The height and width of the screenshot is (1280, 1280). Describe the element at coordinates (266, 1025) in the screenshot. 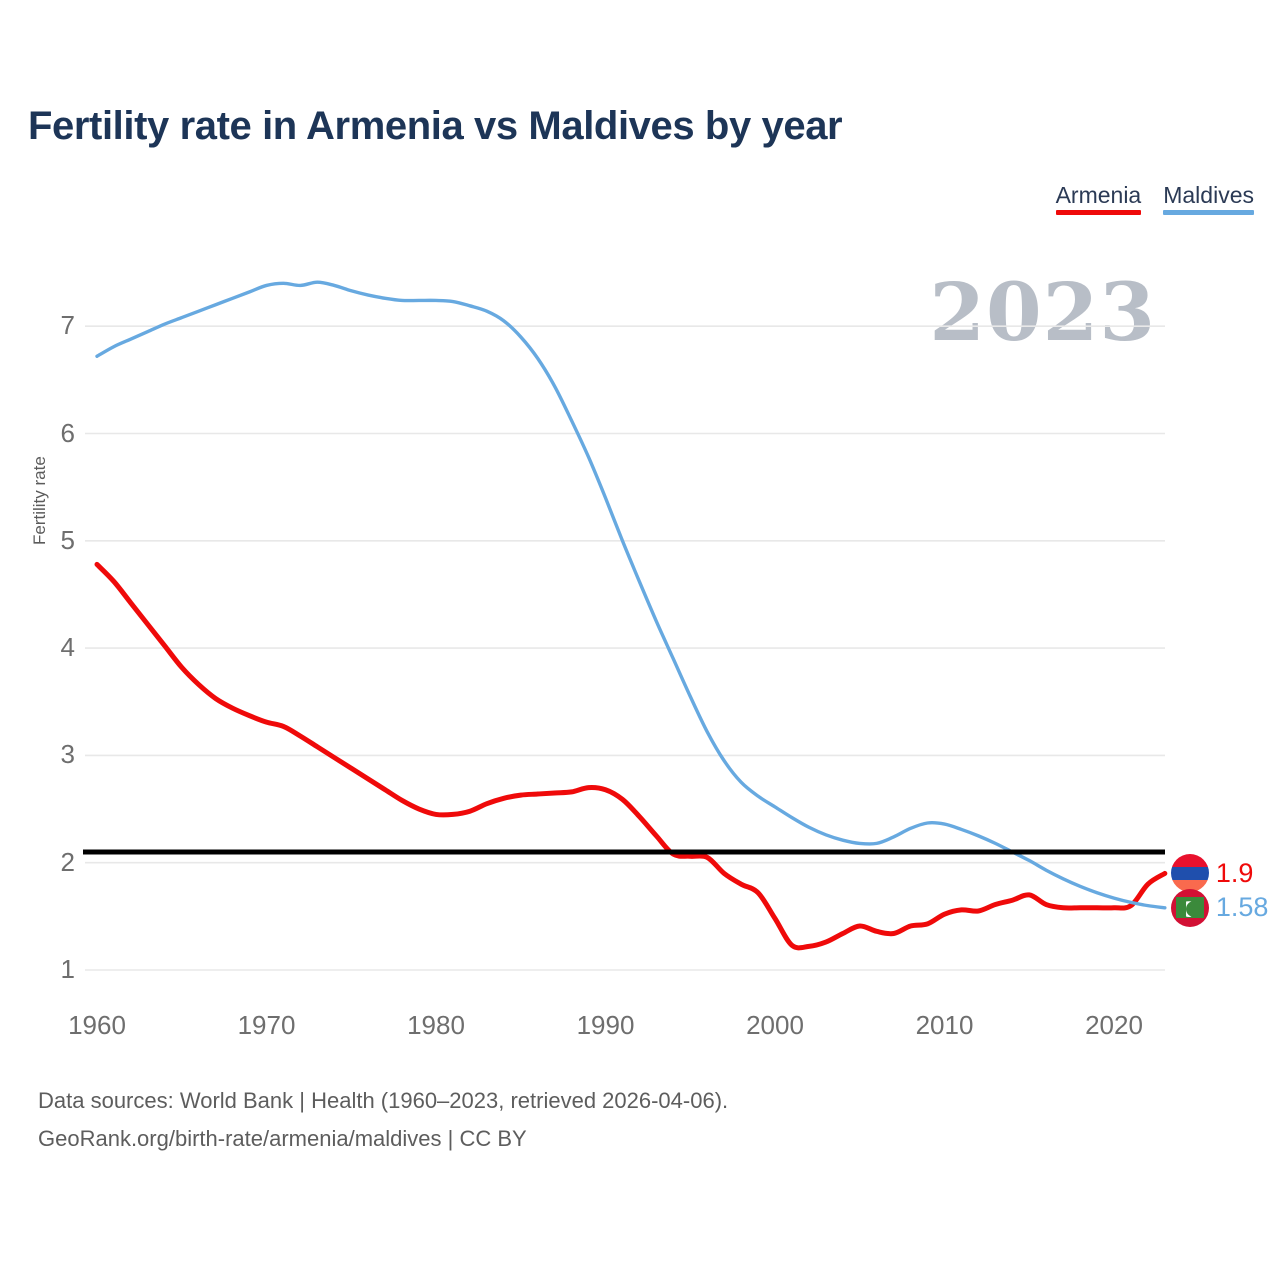

I see `x-tick-label: 1970` at that location.